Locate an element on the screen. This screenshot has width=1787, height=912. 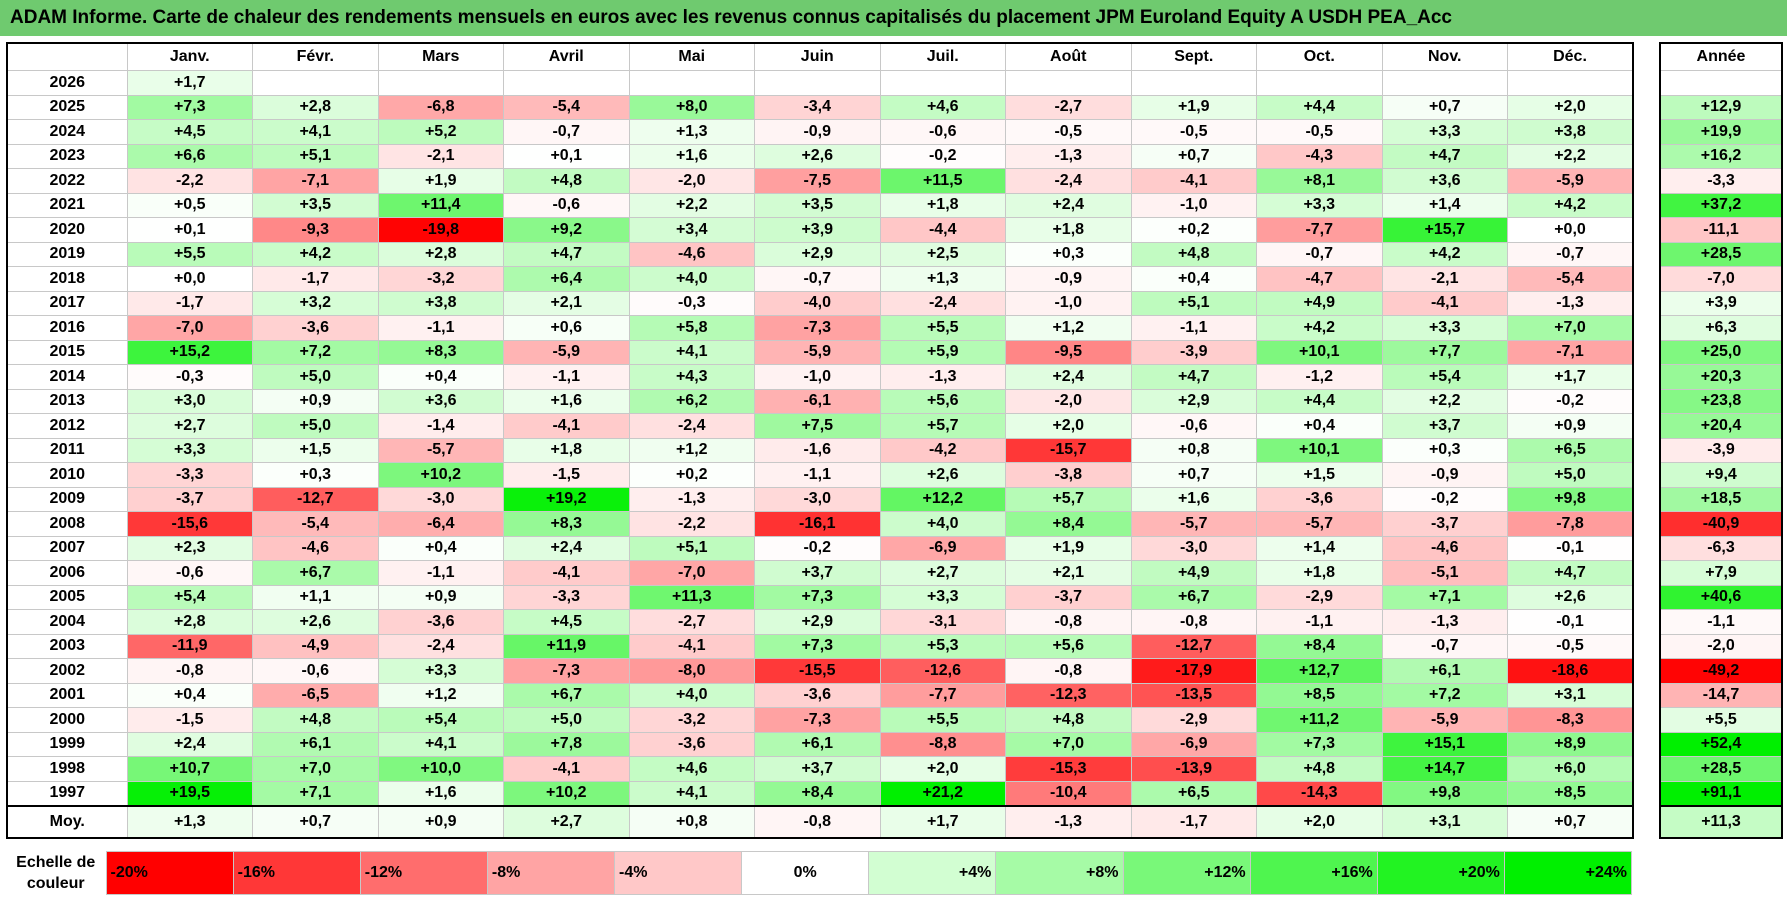
year-label: 2003 is located at coordinates (67, 646).